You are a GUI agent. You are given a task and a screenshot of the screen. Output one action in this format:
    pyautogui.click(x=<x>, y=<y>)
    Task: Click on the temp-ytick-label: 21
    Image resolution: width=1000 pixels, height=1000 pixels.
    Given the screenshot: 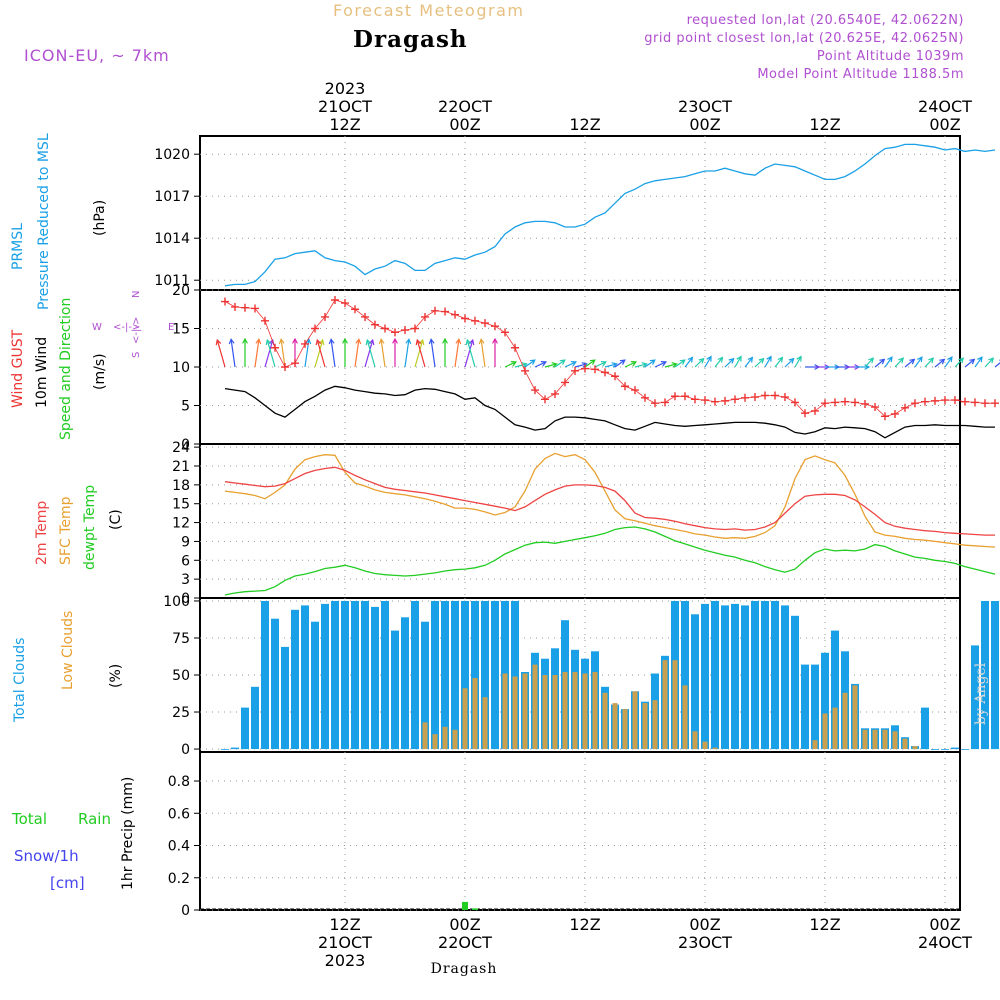 What is the action you would take?
    pyautogui.click(x=181, y=467)
    